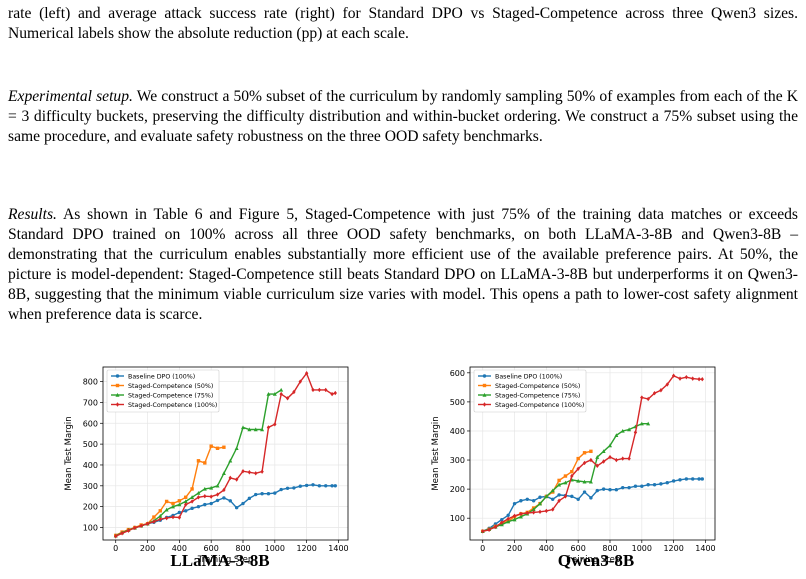  Describe the element at coordinates (457, 460) in the screenshot. I see `qwen-ytick-label: 300` at that location.